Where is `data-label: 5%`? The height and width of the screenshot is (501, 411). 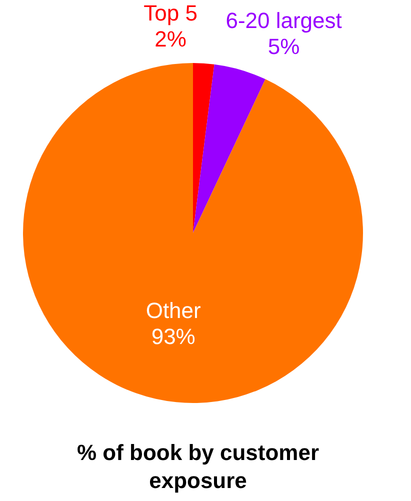
data-label: 5% is located at coordinates (284, 46).